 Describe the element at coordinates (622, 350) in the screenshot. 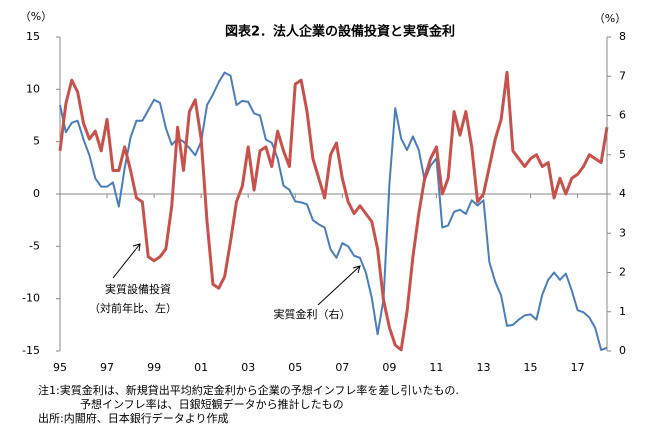

I see `y2-tick-label: 0` at that location.